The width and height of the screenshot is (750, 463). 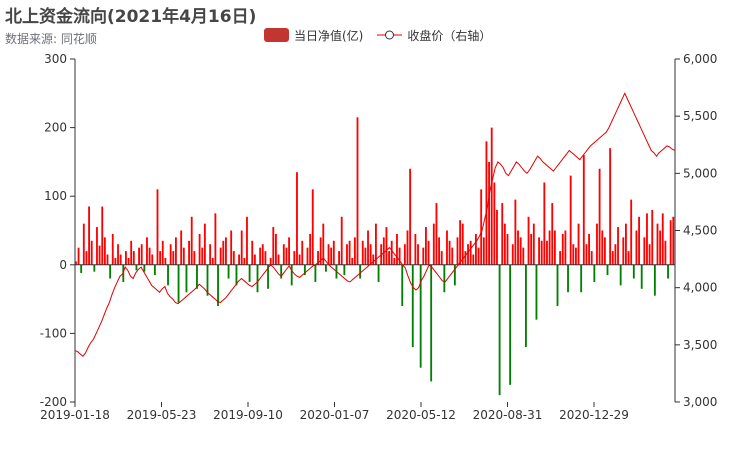 What do you see at coordinates (248, 415) in the screenshot?
I see `x-axis-tick-label: 2019-09-10` at bounding box center [248, 415].